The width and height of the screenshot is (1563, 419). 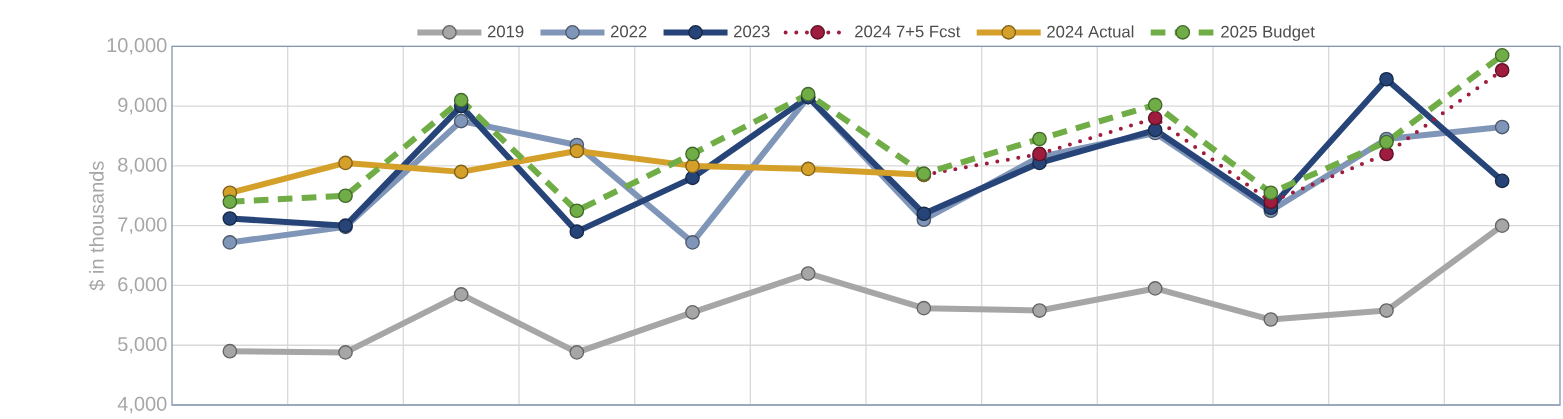 I want to click on y-tick-label: 8,000, so click(x=142, y=166).